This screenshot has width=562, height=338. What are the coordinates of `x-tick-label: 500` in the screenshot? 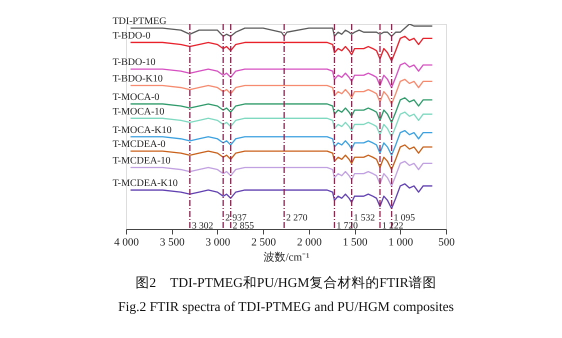 It's located at (447, 242).